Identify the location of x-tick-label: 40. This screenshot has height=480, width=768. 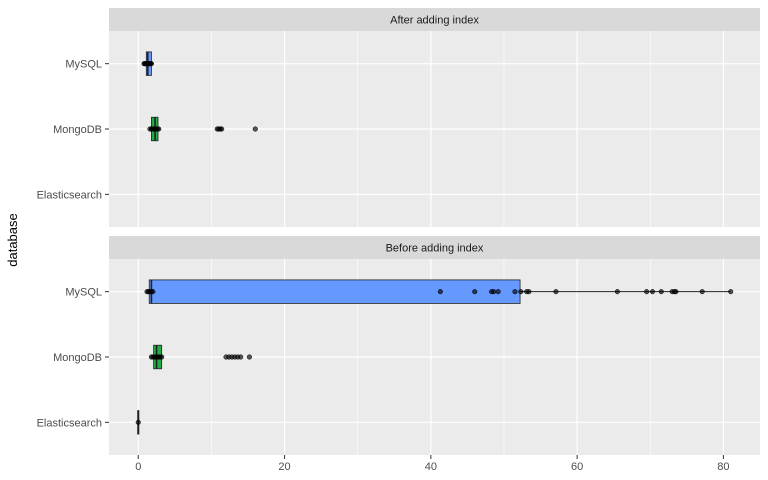
(431, 467).